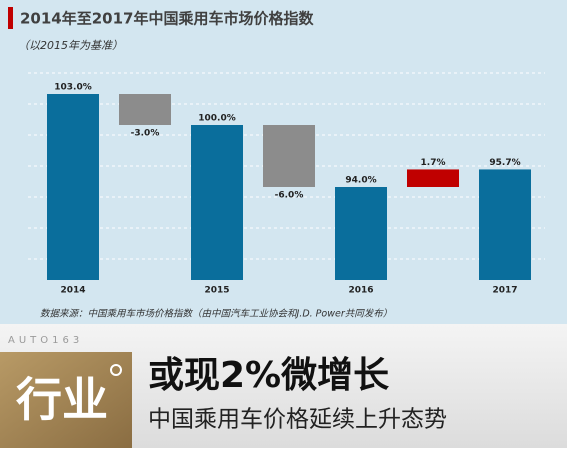  Describe the element at coordinates (72, 291) in the screenshot. I see `x-tick-label: 2014` at that location.